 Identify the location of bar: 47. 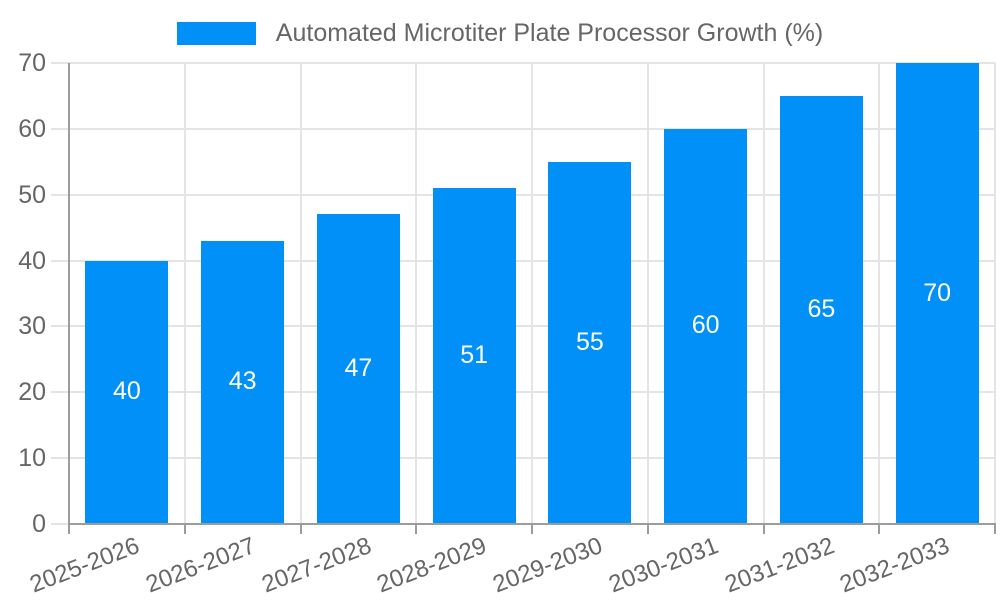
(358, 368).